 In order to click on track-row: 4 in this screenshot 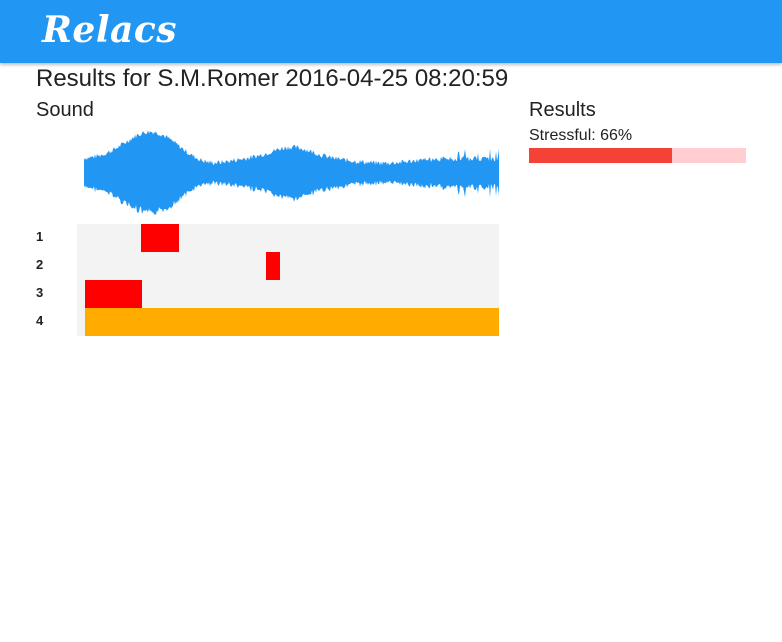, I will do `click(267, 322)`.